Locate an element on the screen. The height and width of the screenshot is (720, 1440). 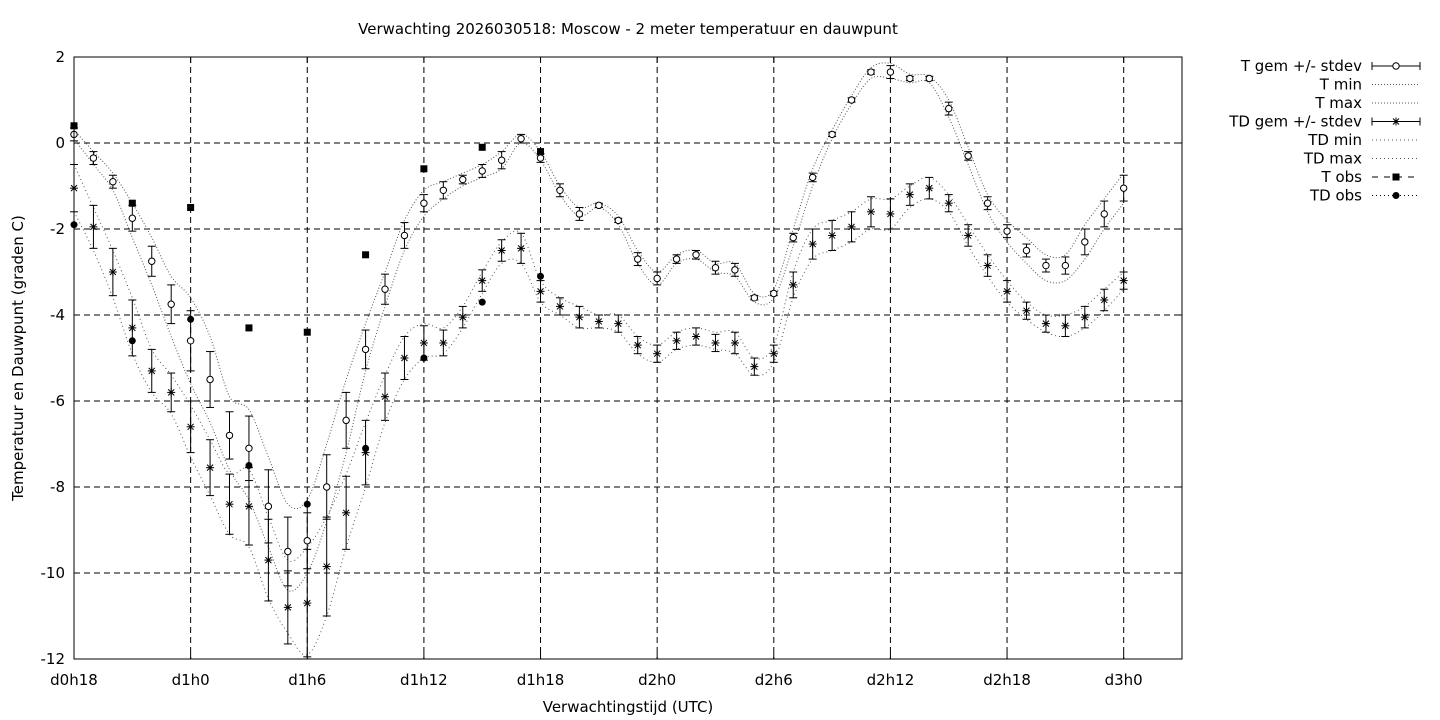
legend-label: T obs is located at coordinates (1342, 177).